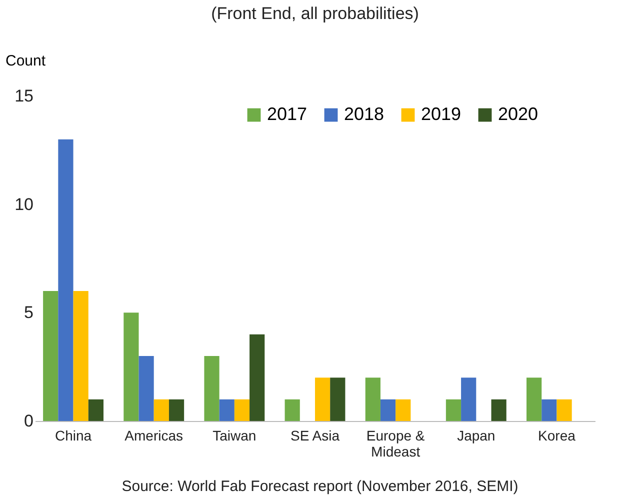 The height and width of the screenshot is (504, 640). What do you see at coordinates (73, 436) in the screenshot?
I see `x-tick-label: China` at bounding box center [73, 436].